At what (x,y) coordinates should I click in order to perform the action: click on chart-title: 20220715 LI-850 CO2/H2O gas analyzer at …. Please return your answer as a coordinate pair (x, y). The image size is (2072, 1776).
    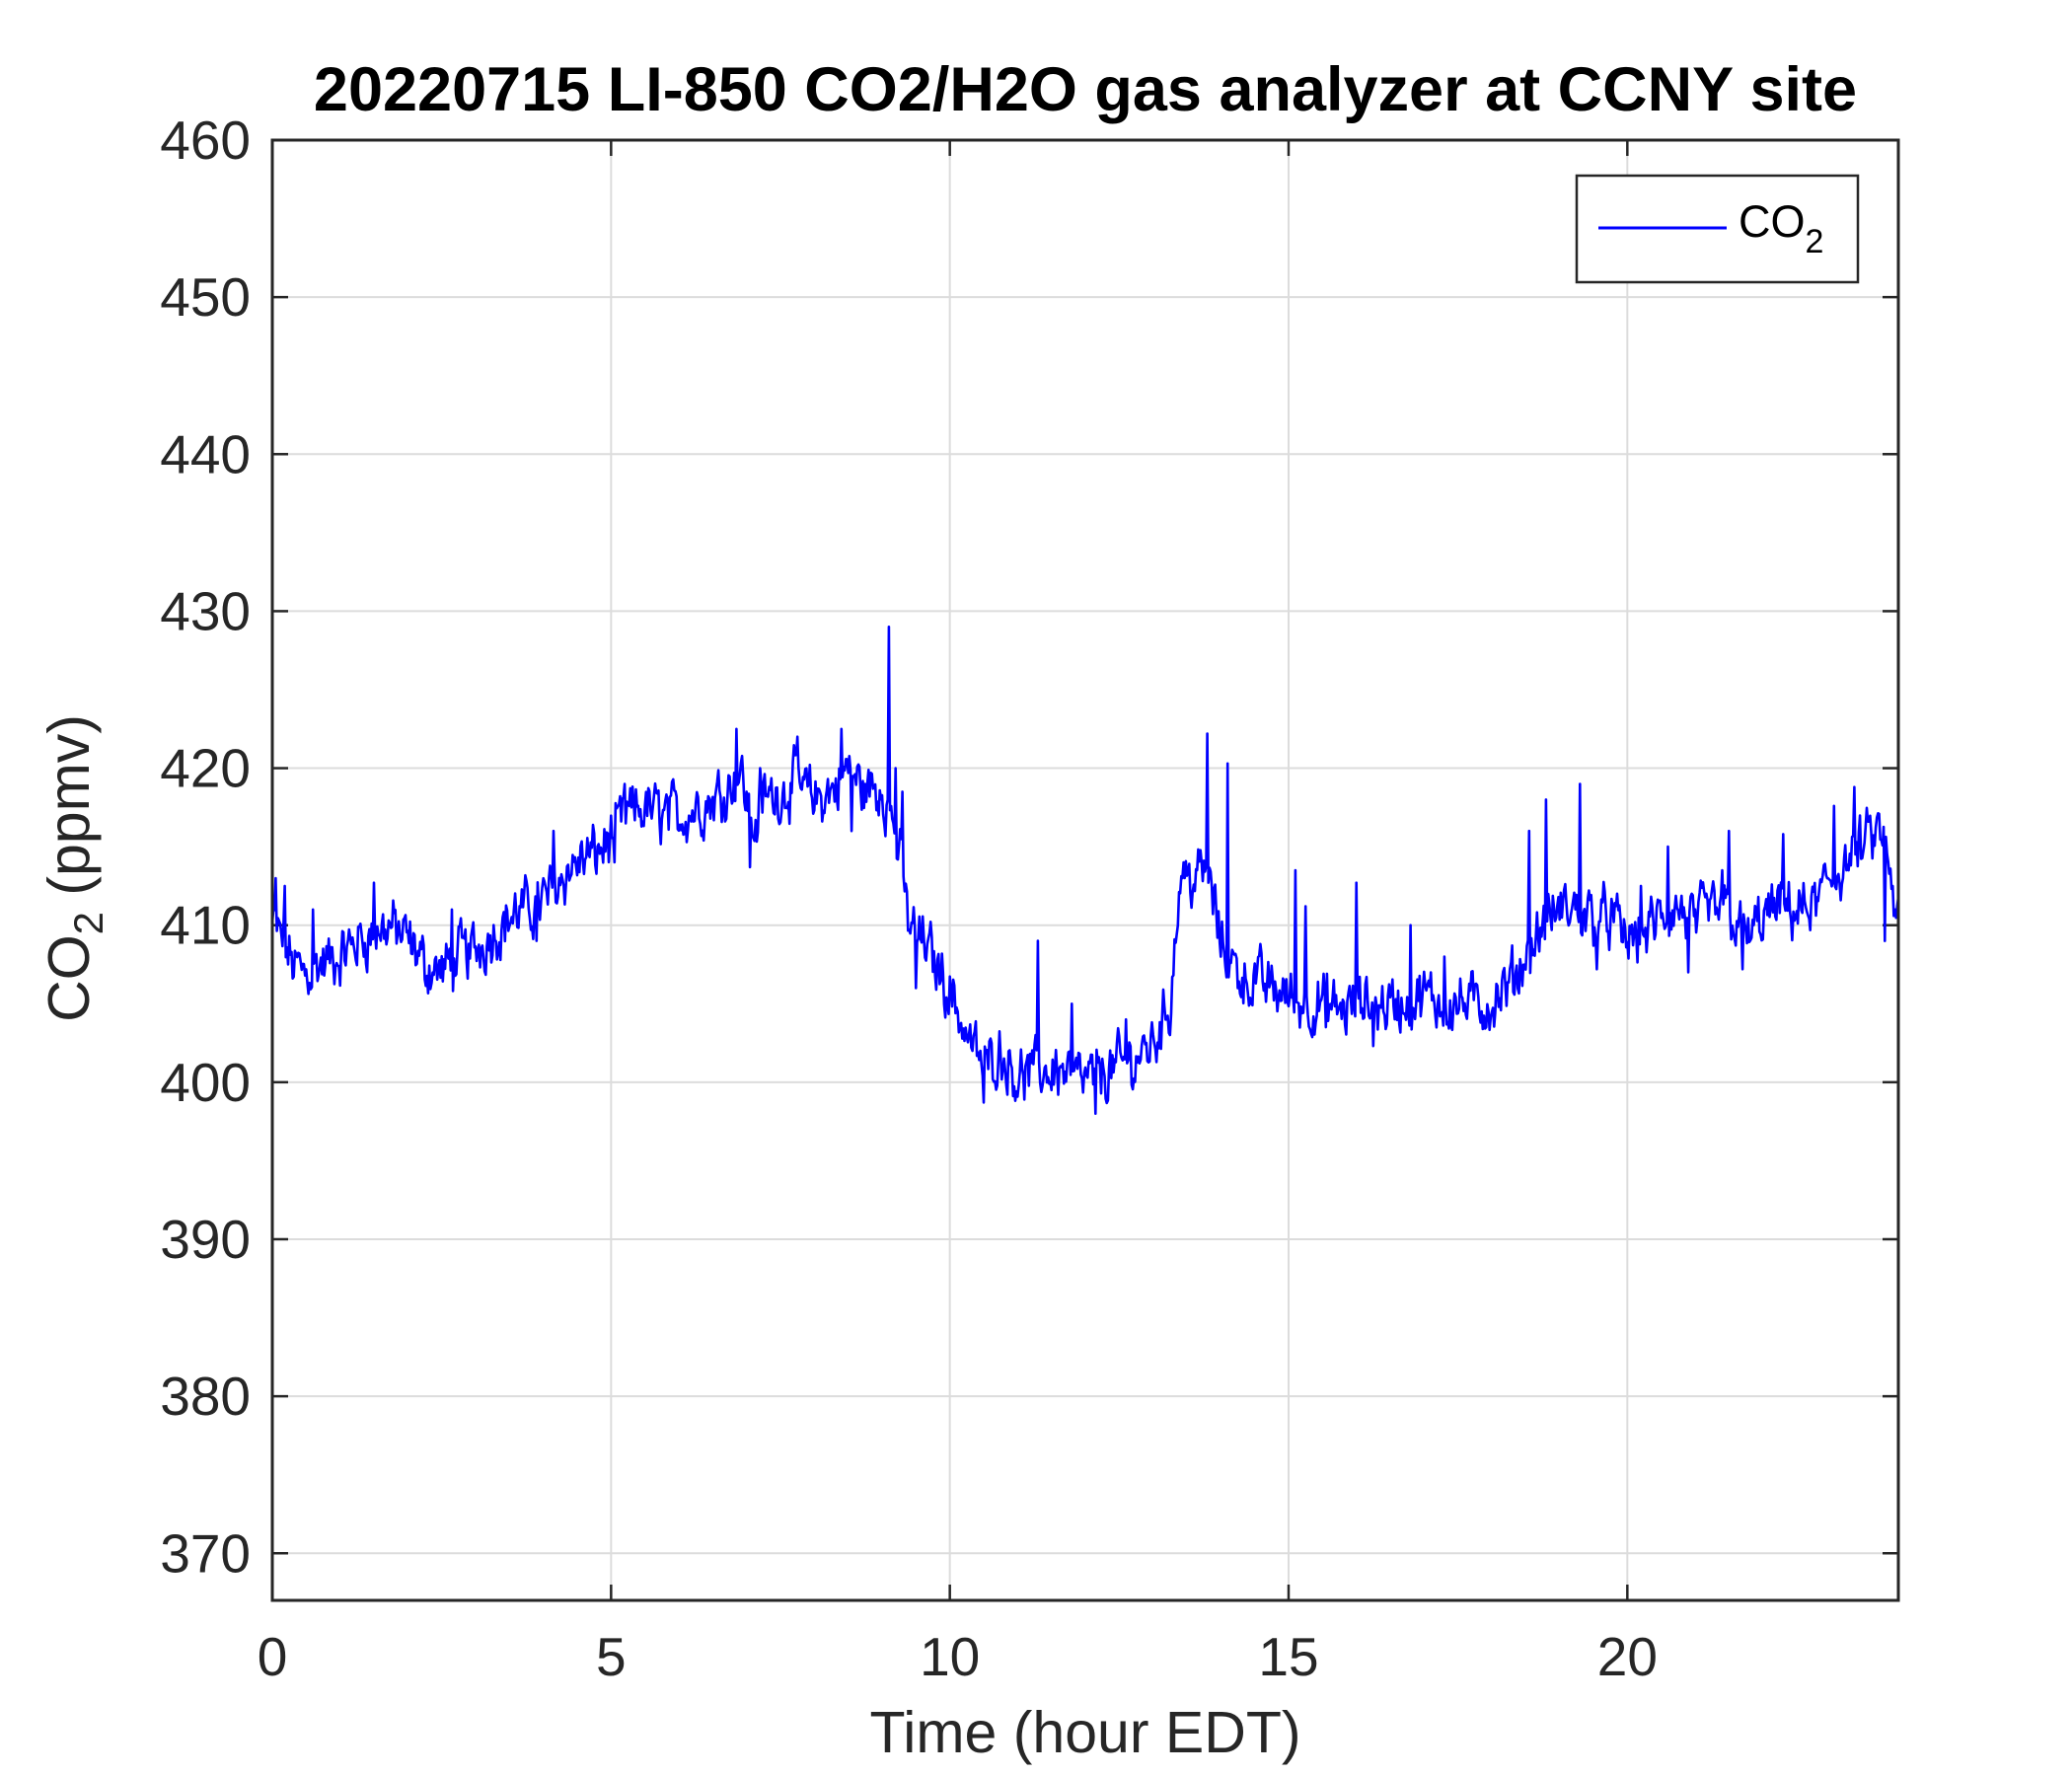
    Looking at the image, I should click on (1085, 90).